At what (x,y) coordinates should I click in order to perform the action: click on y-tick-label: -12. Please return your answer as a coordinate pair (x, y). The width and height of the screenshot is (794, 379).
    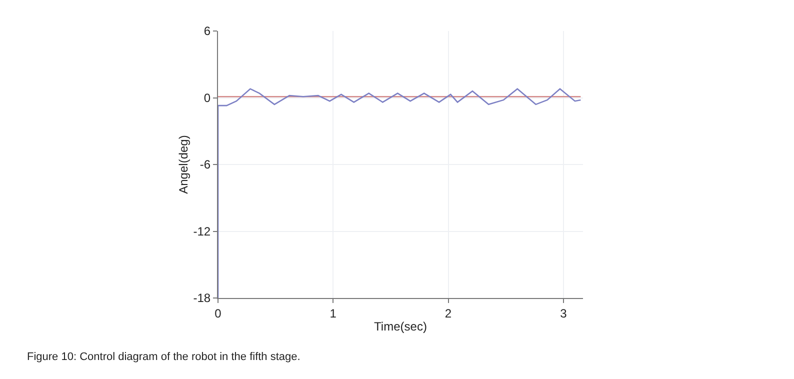
    Looking at the image, I should click on (202, 231).